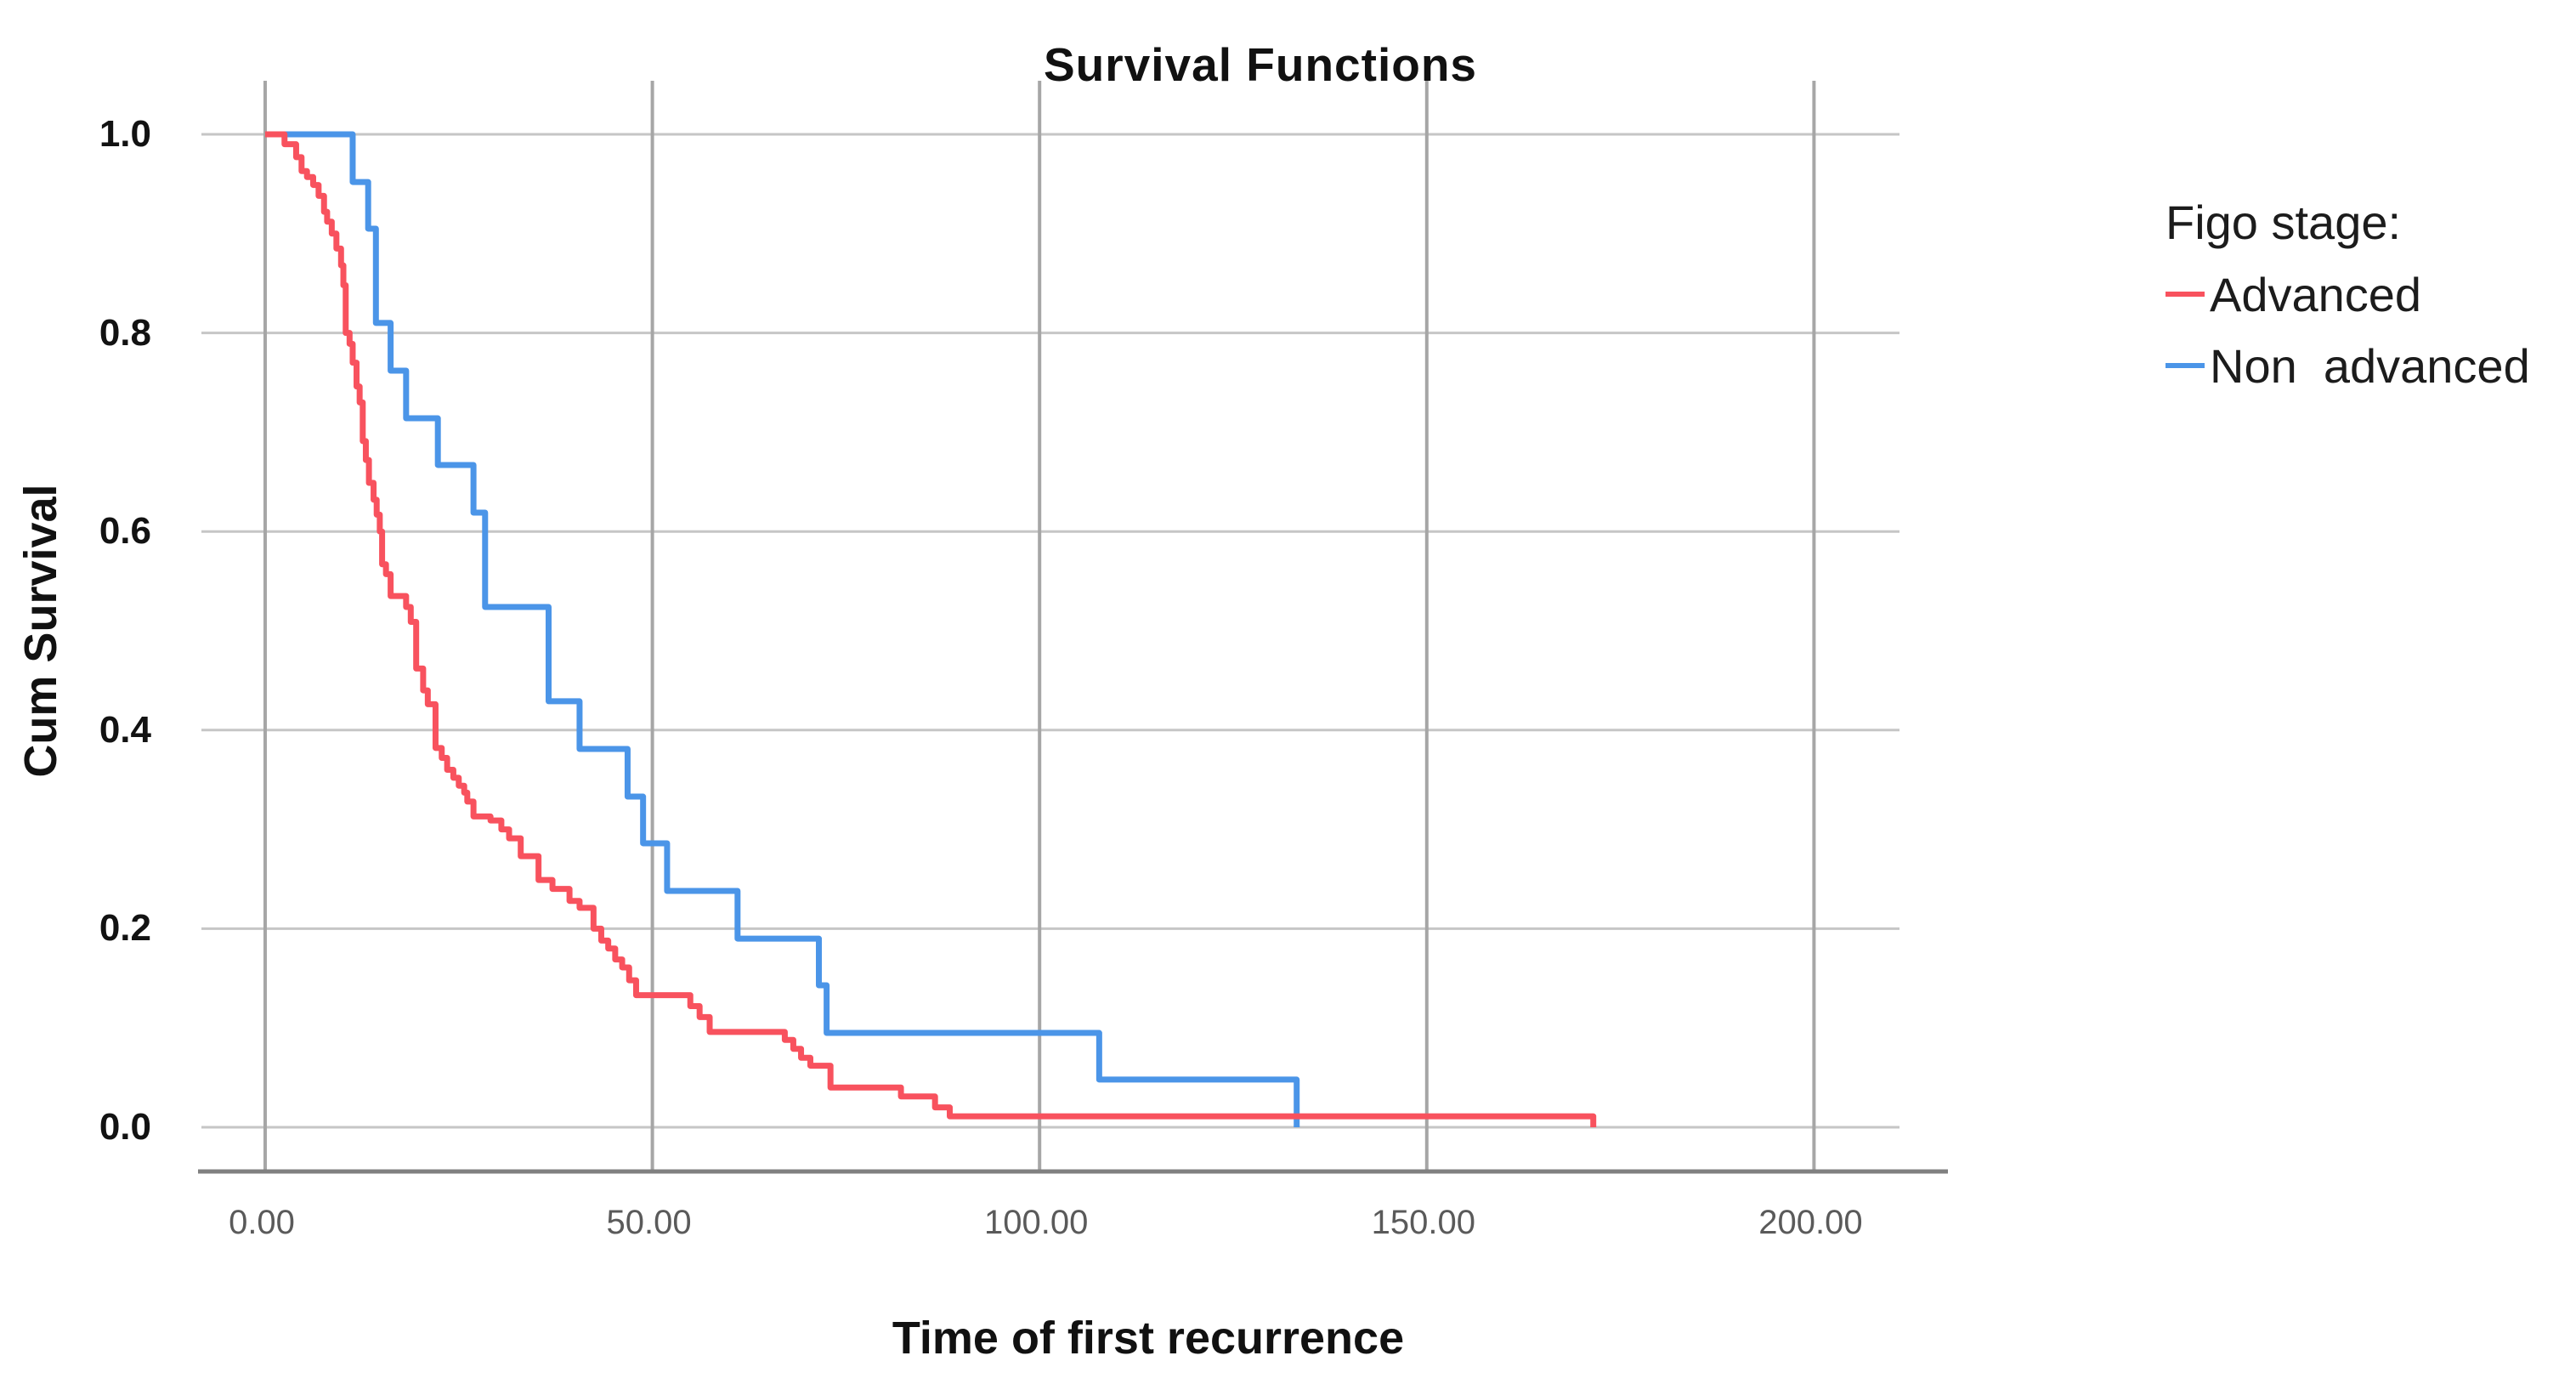 Image resolution: width=2576 pixels, height=1384 pixels. I want to click on legend-title: Figo stage:, so click(2284, 222).